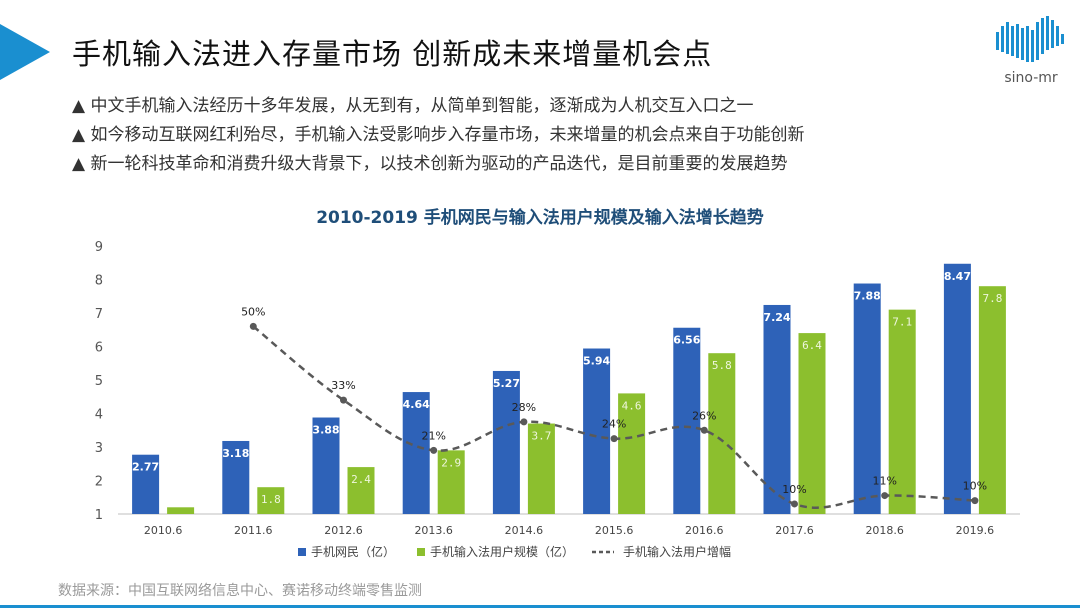 The width and height of the screenshot is (1080, 608). Describe the element at coordinates (614, 530) in the screenshot. I see `x-tick-label: 2015.6` at that location.